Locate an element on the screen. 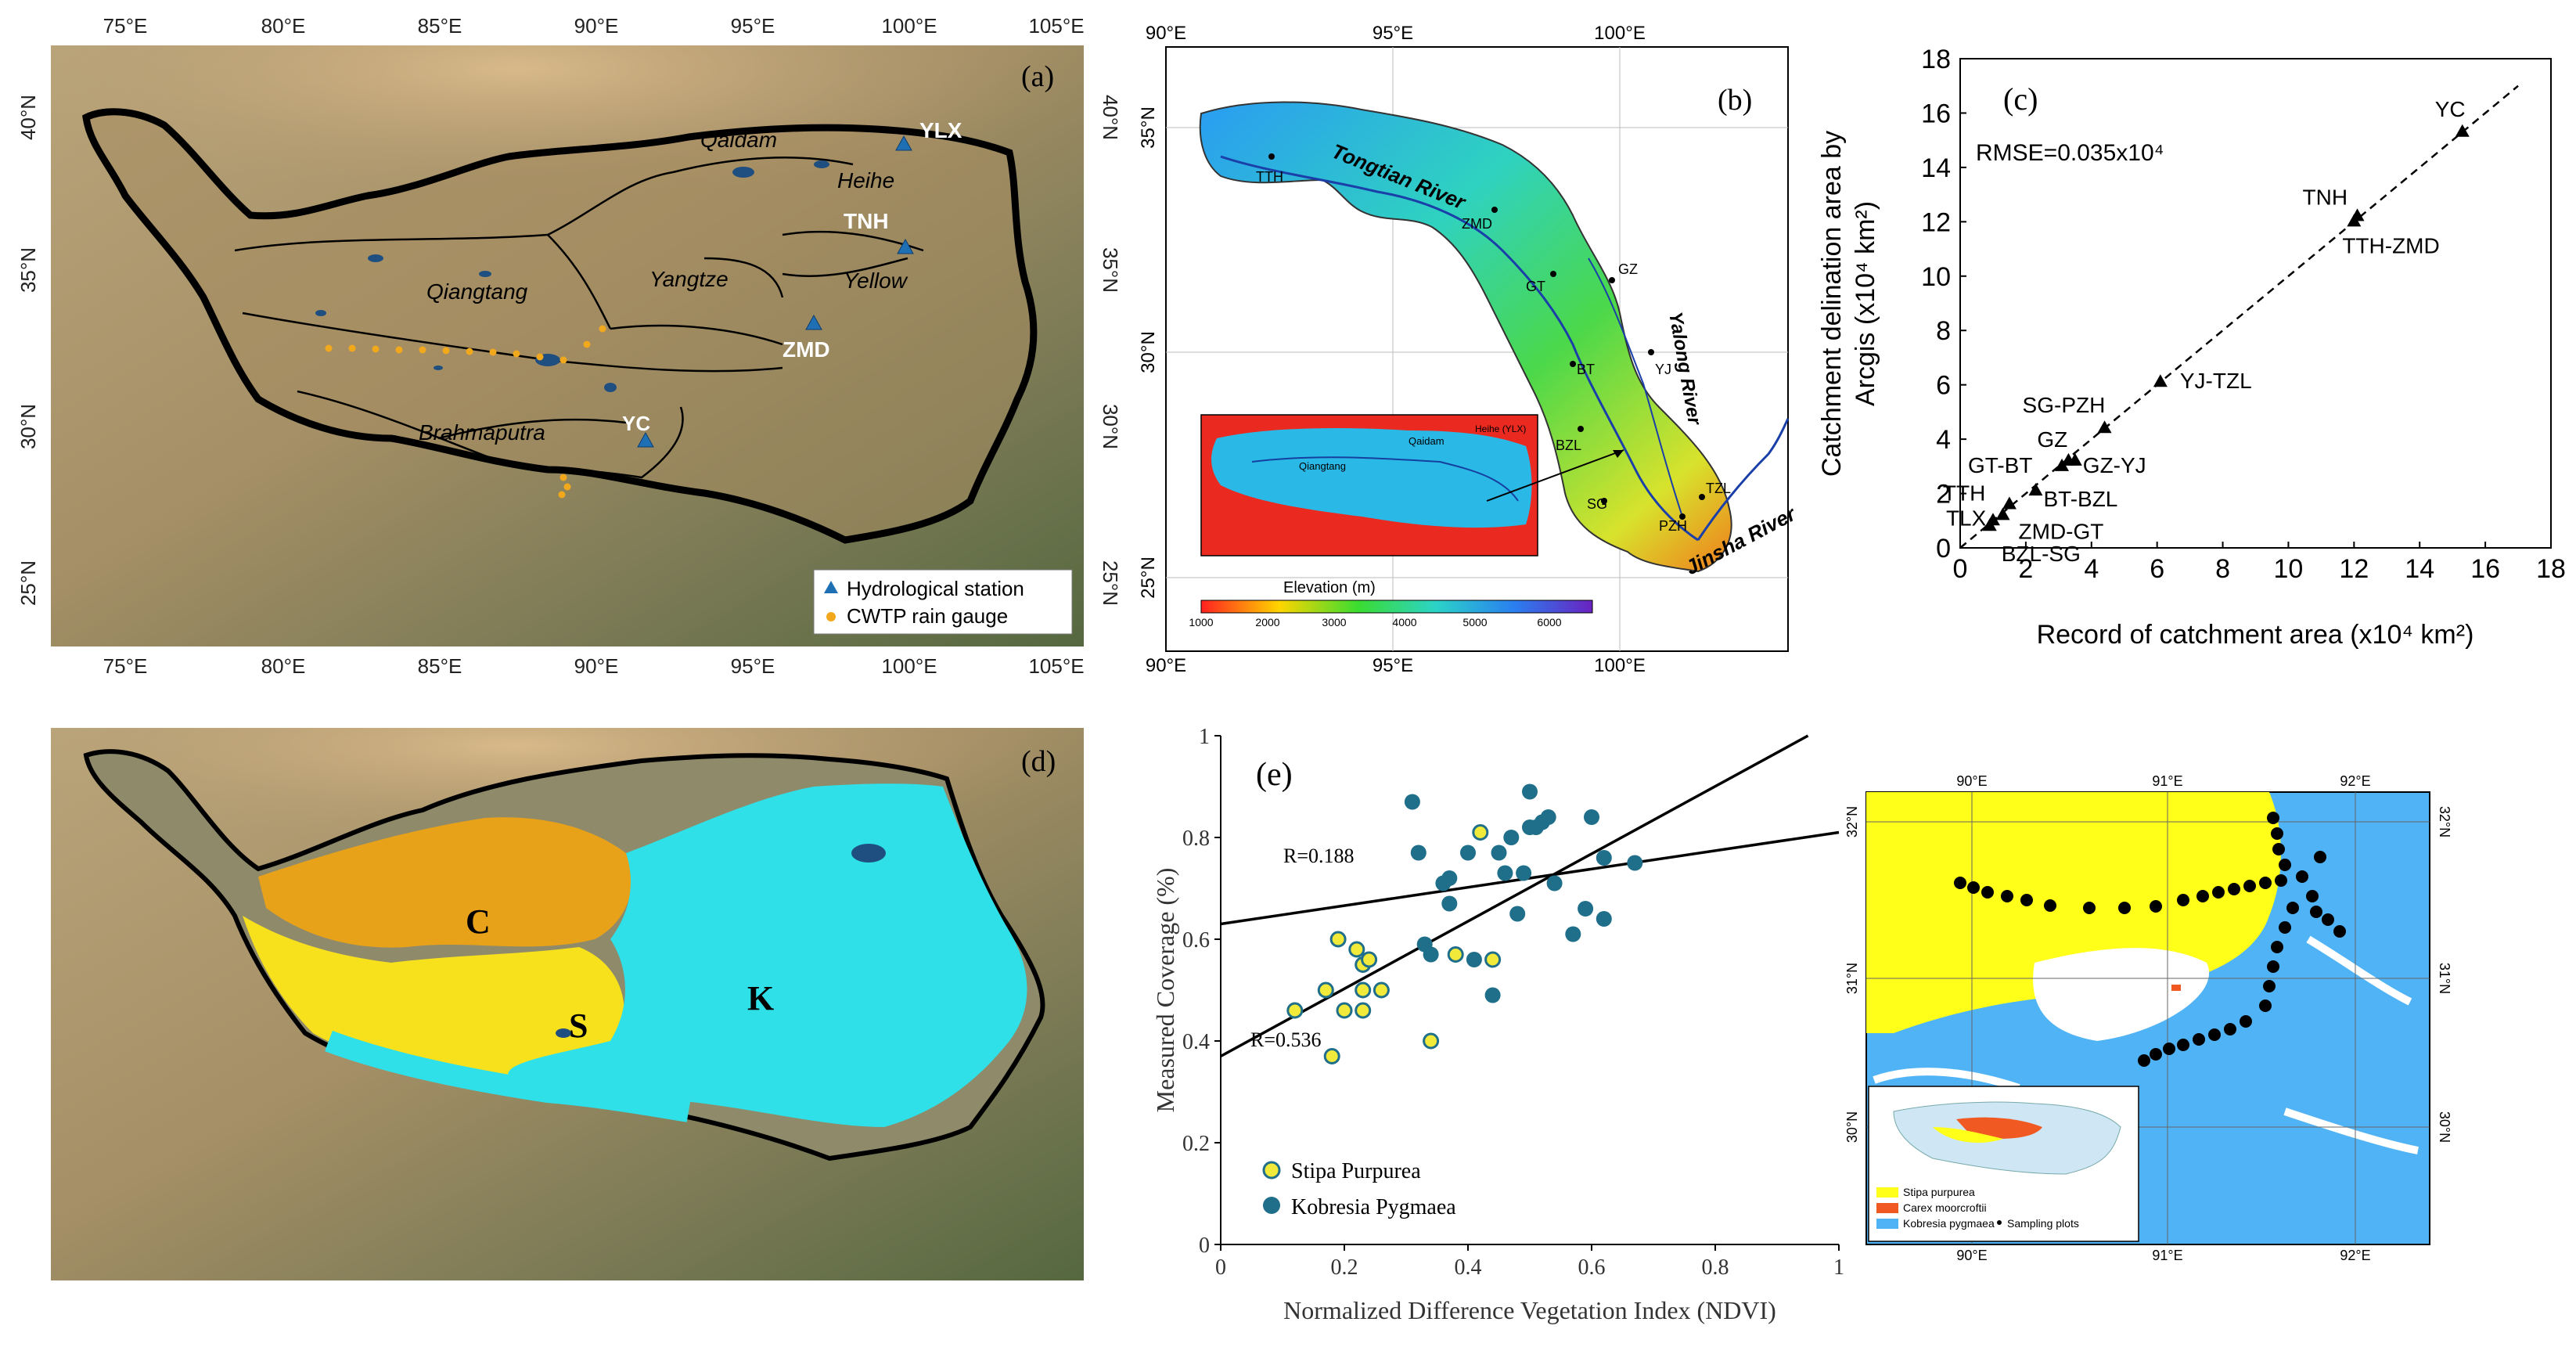 This screenshot has width=2576, height=1347. station-zmd-icon is located at coordinates (814, 322).